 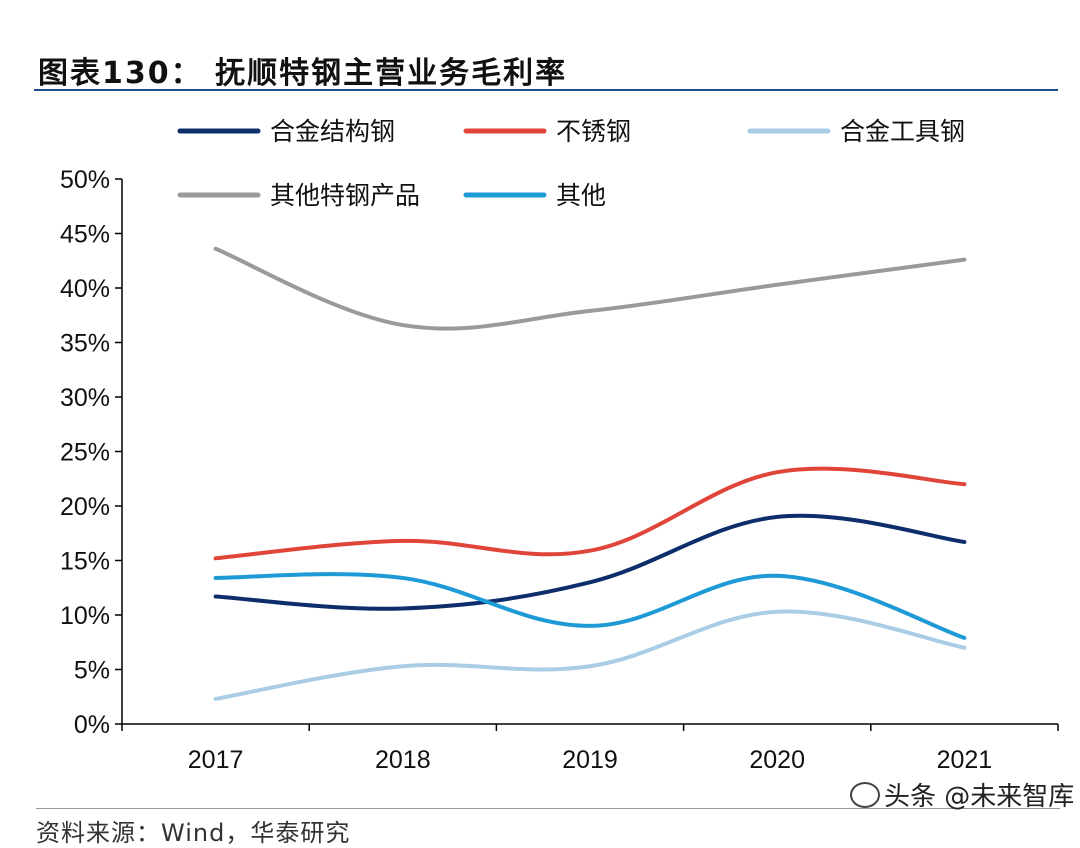 What do you see at coordinates (777, 760) in the screenshot?
I see `x-tick-label: 2020` at bounding box center [777, 760].